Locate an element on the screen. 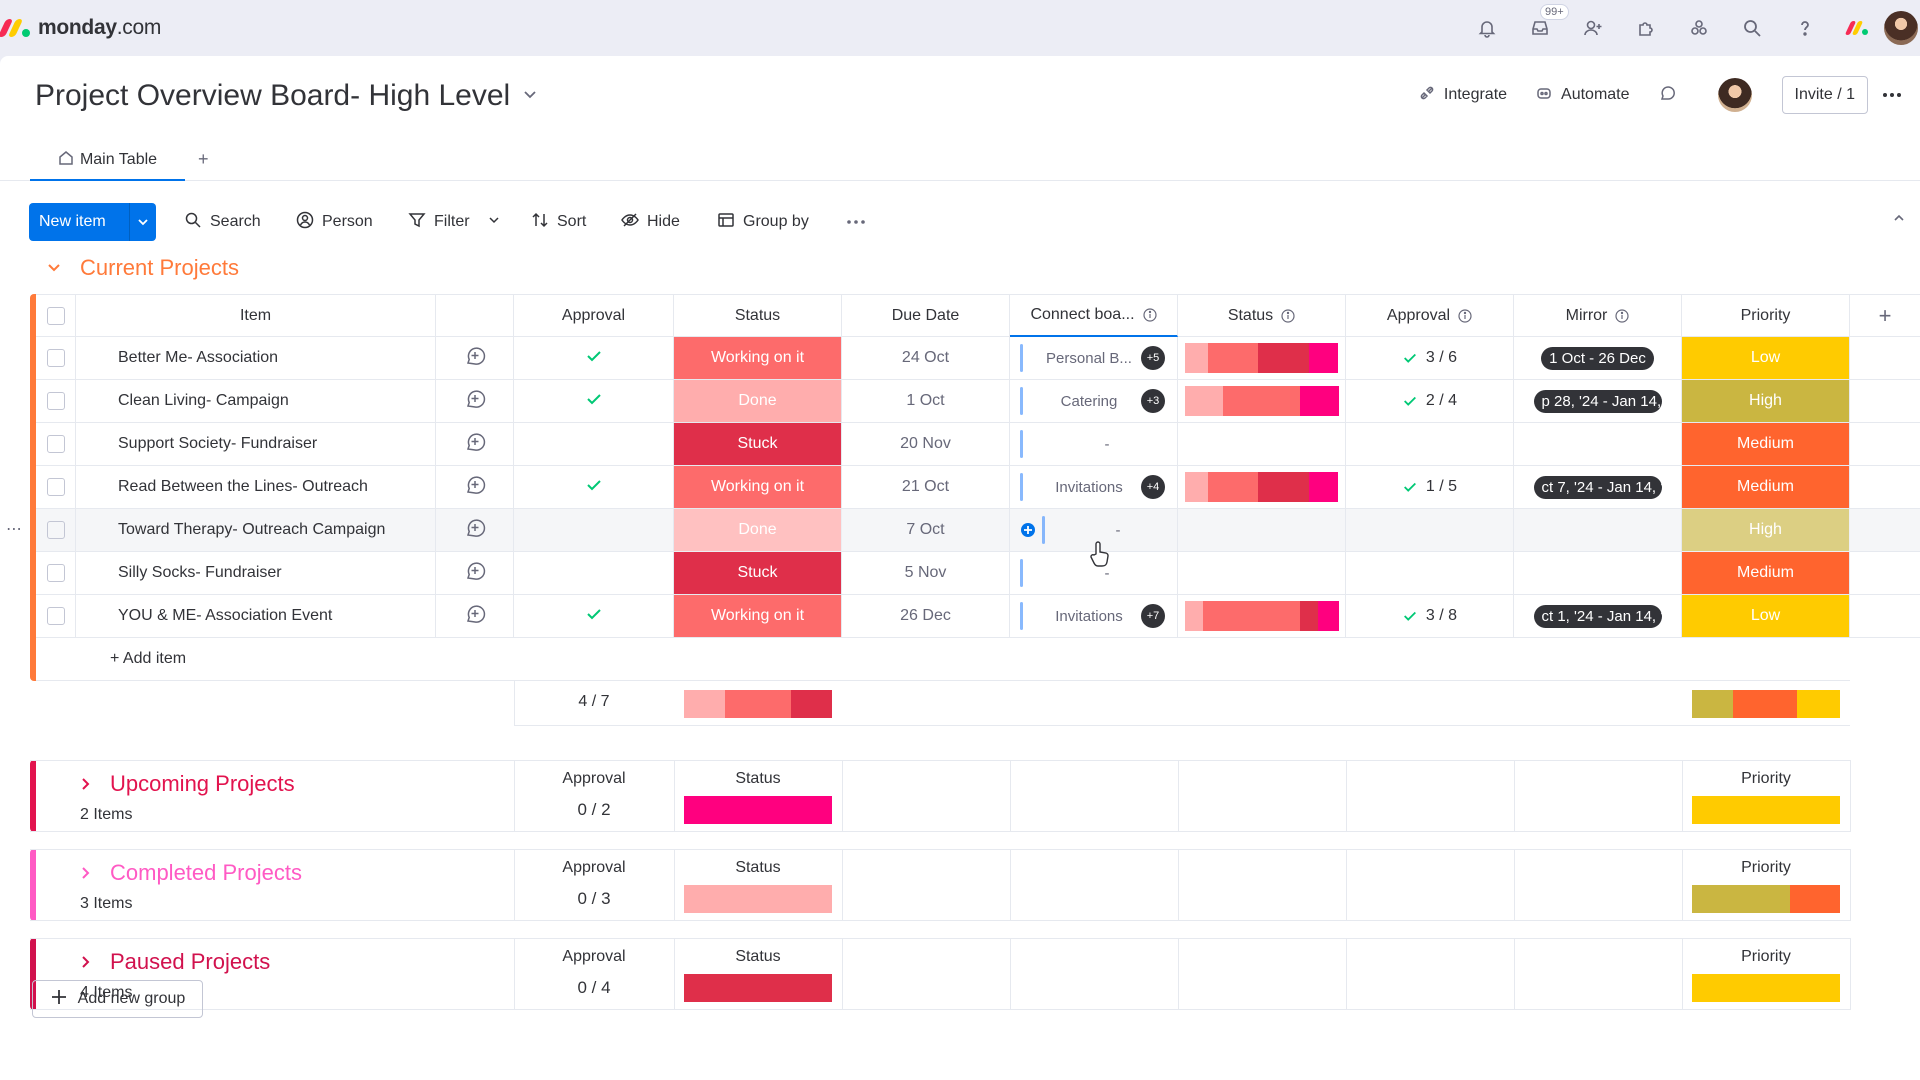 The height and width of the screenshot is (1080, 1920). cell-item: Clean Living- Campaign is located at coordinates (256, 401).